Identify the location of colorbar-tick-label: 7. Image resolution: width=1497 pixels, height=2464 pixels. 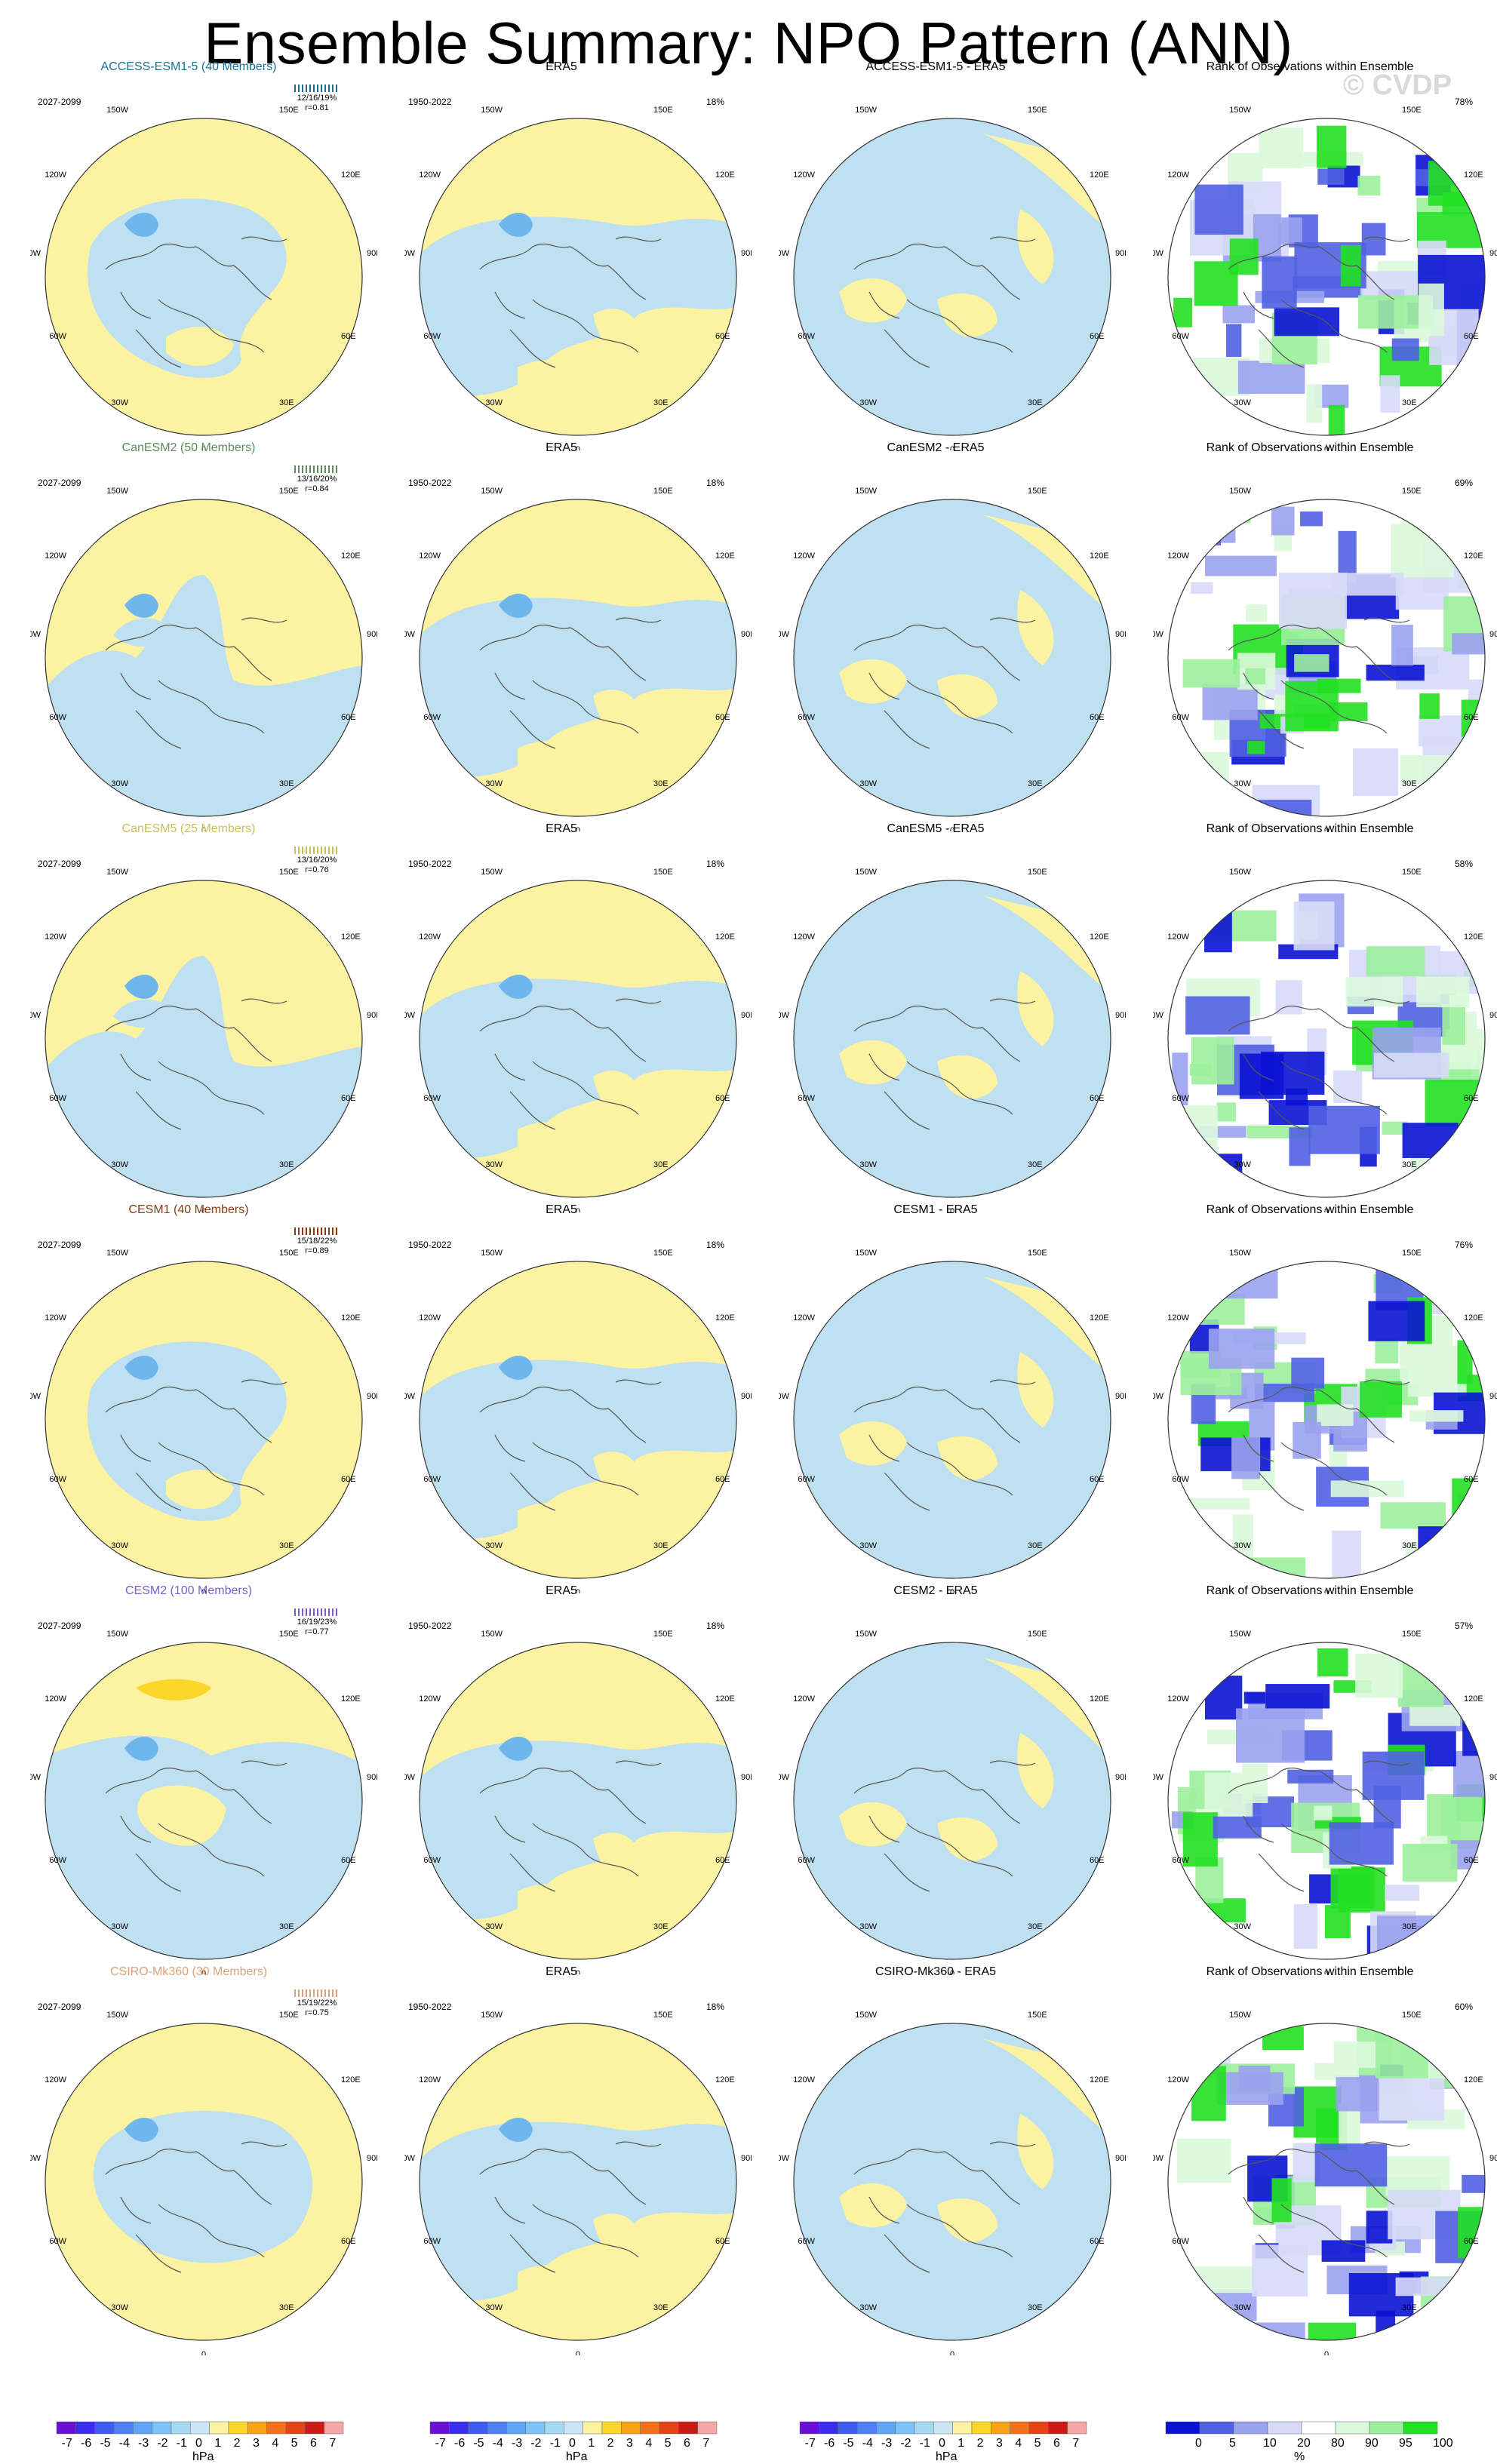
(1076, 2443).